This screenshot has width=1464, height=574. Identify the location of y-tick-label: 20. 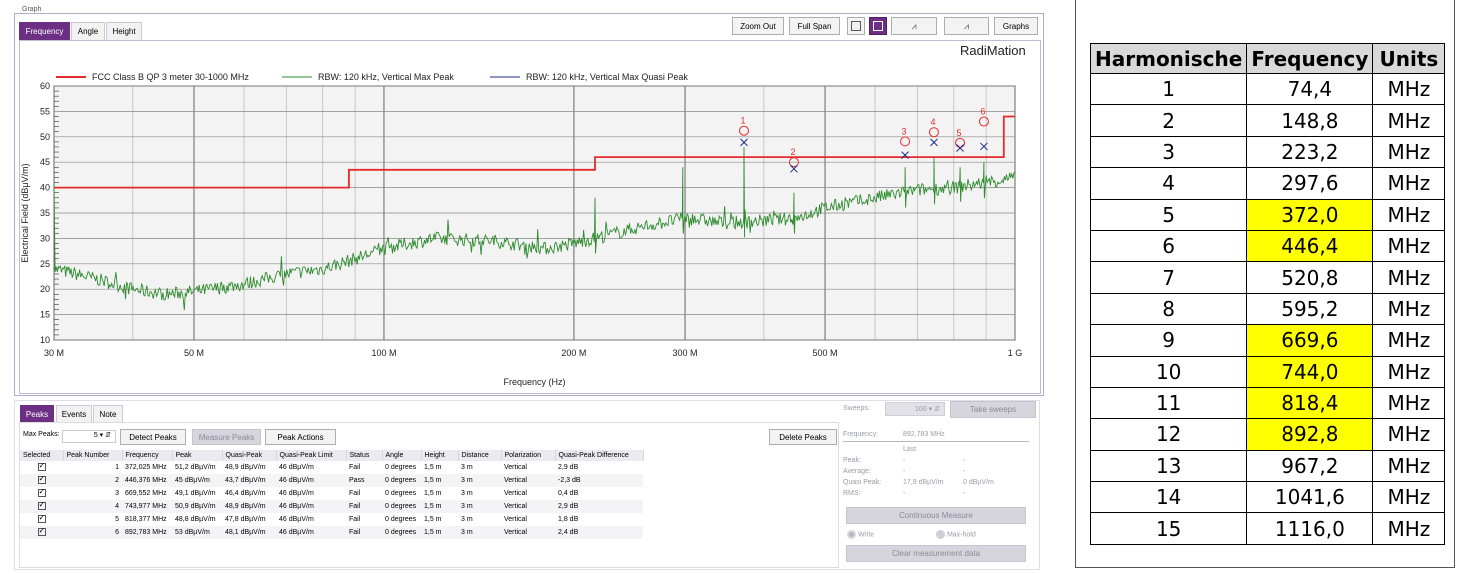
(45, 289).